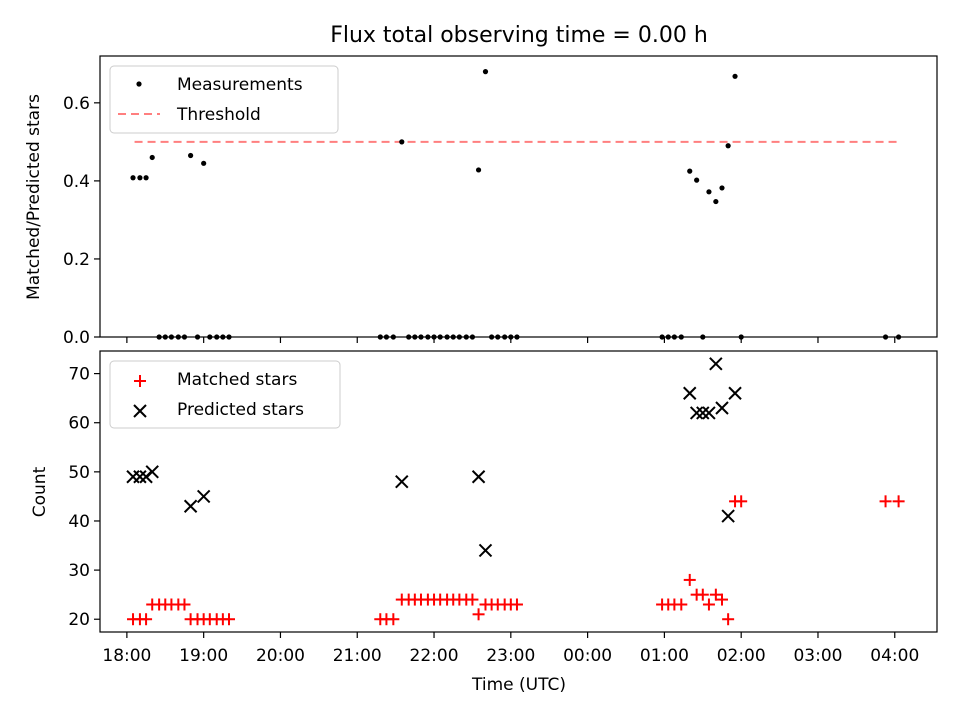 This screenshot has width=960, height=720. What do you see at coordinates (76, 104) in the screenshot?
I see `y-tick-label: 0.6` at bounding box center [76, 104].